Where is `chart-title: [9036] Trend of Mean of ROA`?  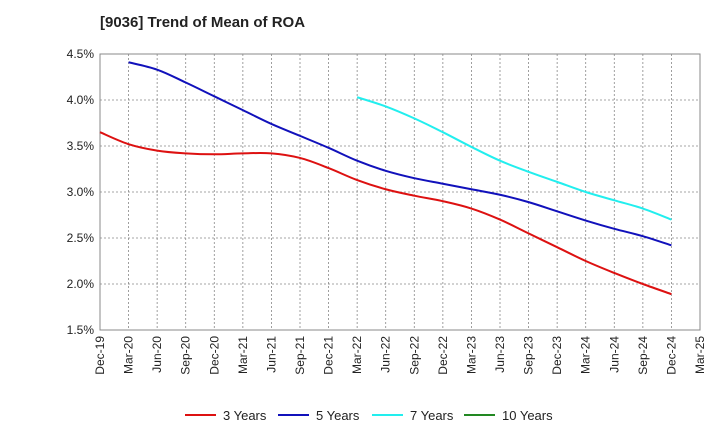 chart-title: [9036] Trend of Mean of ROA is located at coordinates (203, 22).